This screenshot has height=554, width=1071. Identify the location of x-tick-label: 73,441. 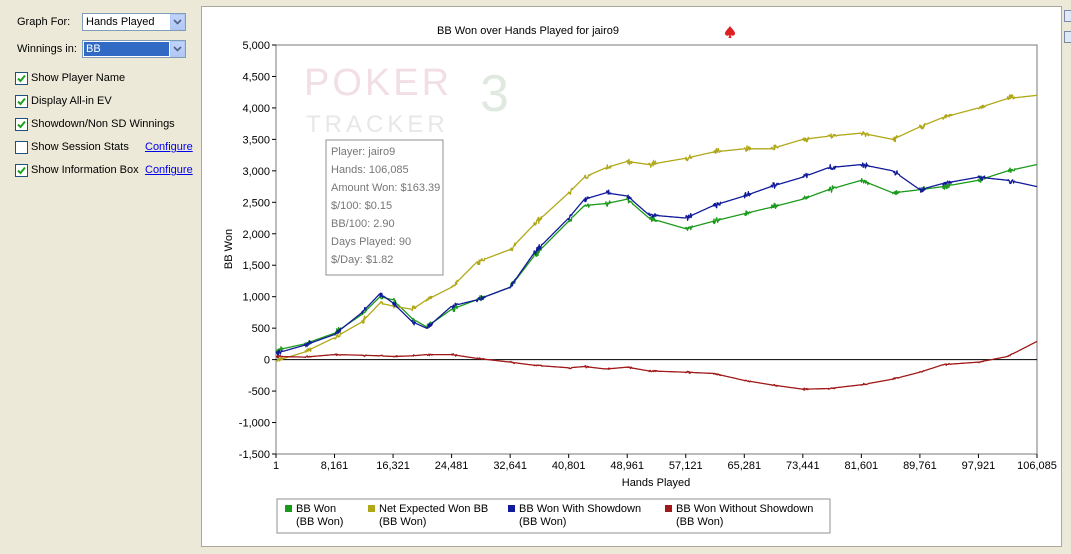
(803, 466).